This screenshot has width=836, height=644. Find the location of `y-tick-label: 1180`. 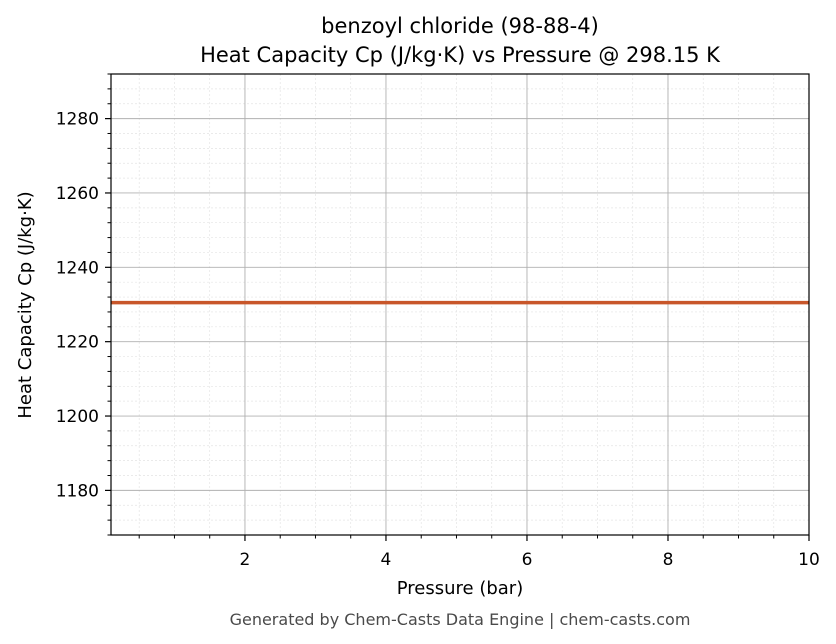

y-tick-label: 1180 is located at coordinates (77, 491).